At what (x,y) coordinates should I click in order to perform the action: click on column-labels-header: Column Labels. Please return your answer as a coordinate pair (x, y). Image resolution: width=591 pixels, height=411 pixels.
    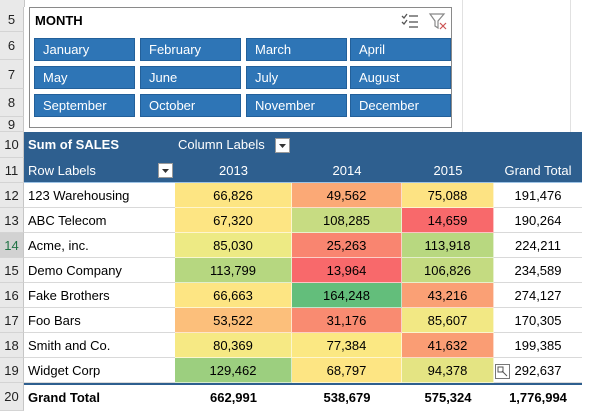
    Looking at the image, I should click on (221, 144).